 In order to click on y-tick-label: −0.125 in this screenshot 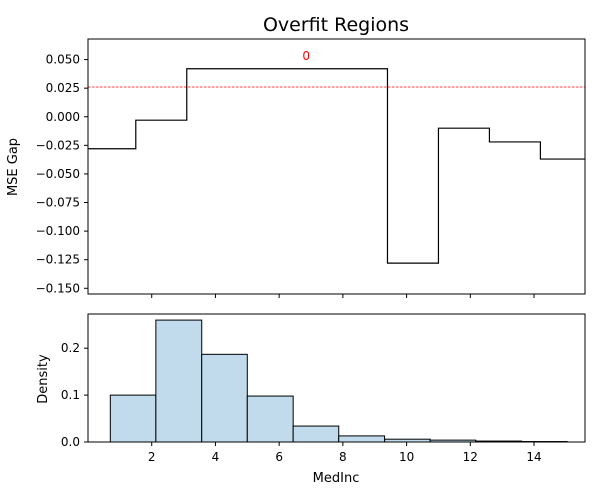, I will do `click(58, 260)`.